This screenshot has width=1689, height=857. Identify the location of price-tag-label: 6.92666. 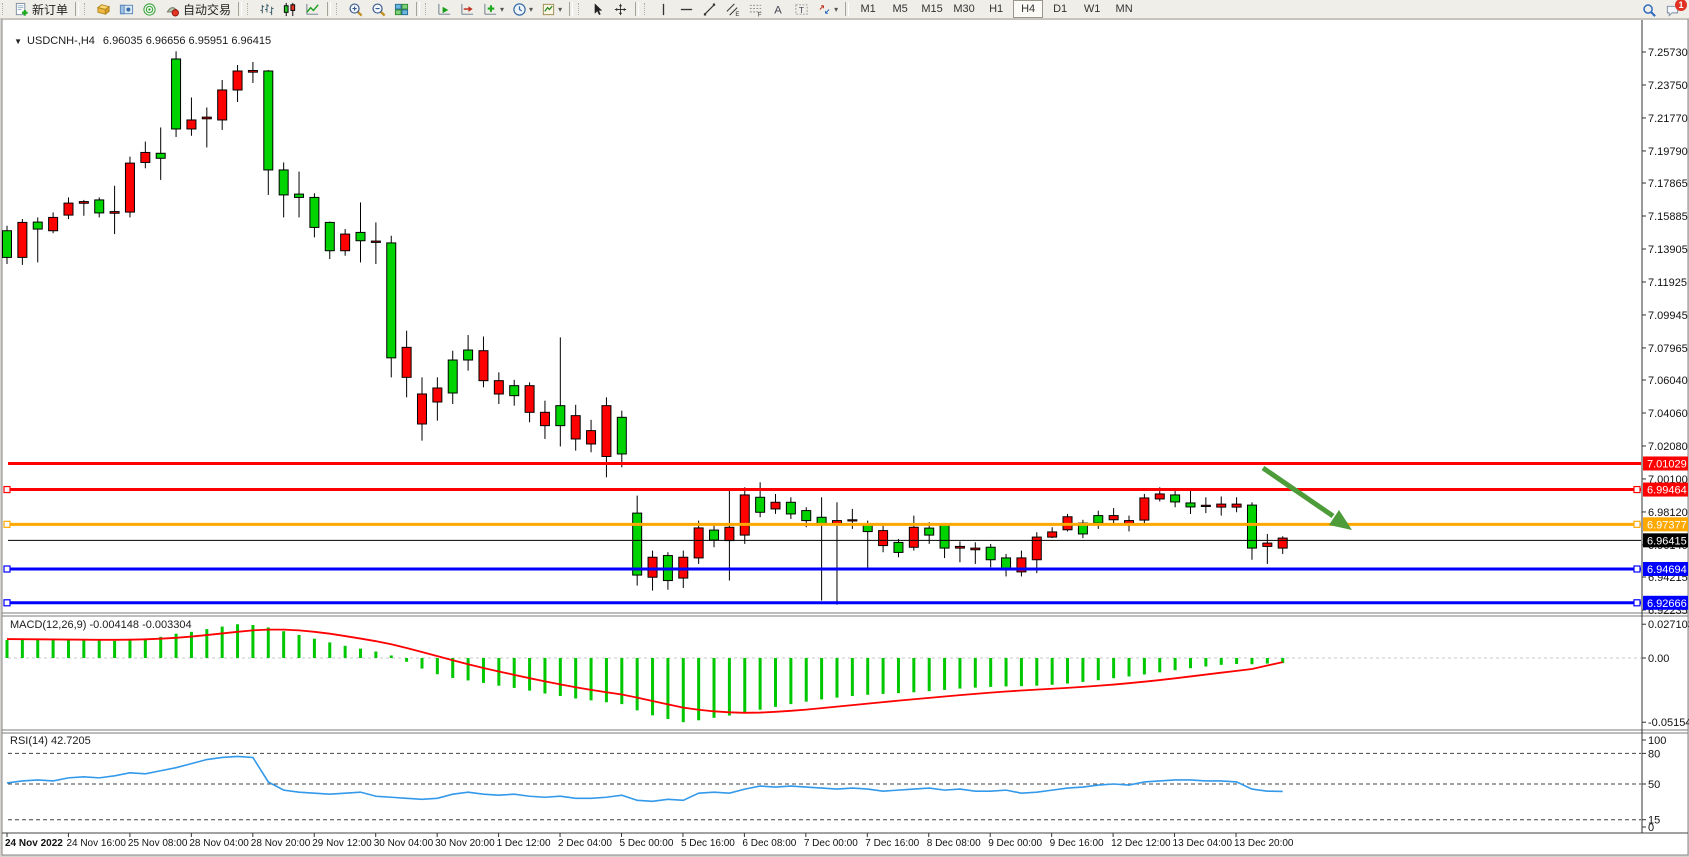
(1667, 604).